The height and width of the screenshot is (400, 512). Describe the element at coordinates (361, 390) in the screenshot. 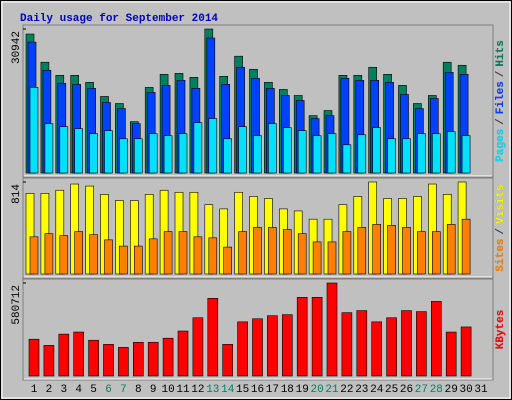

I see `x-tick-label: 23` at that location.